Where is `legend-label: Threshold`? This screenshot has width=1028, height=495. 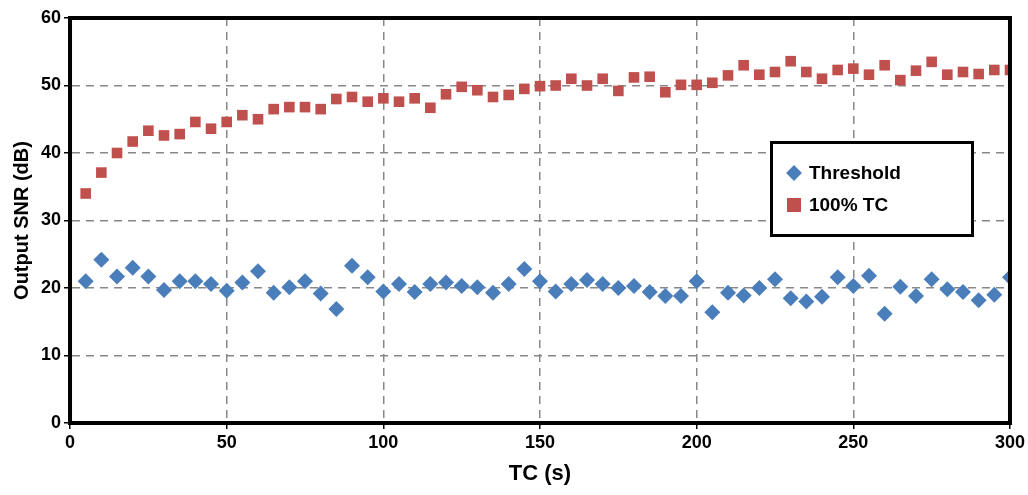 legend-label: Threshold is located at coordinates (854, 172).